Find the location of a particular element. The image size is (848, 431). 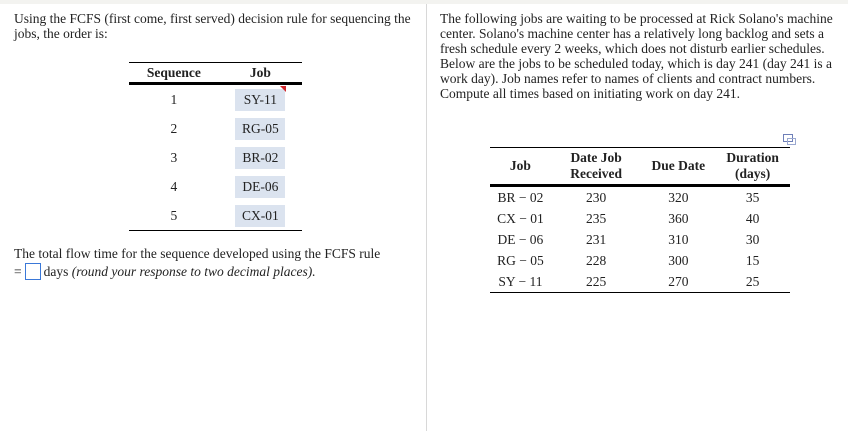

date-received: 228 is located at coordinates (596, 260).